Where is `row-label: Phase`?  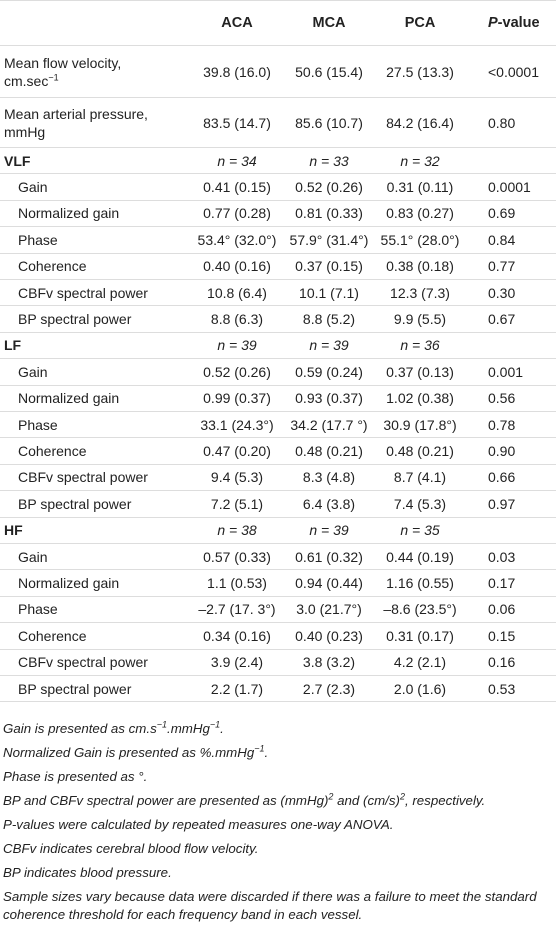 row-label: Phase is located at coordinates (38, 609).